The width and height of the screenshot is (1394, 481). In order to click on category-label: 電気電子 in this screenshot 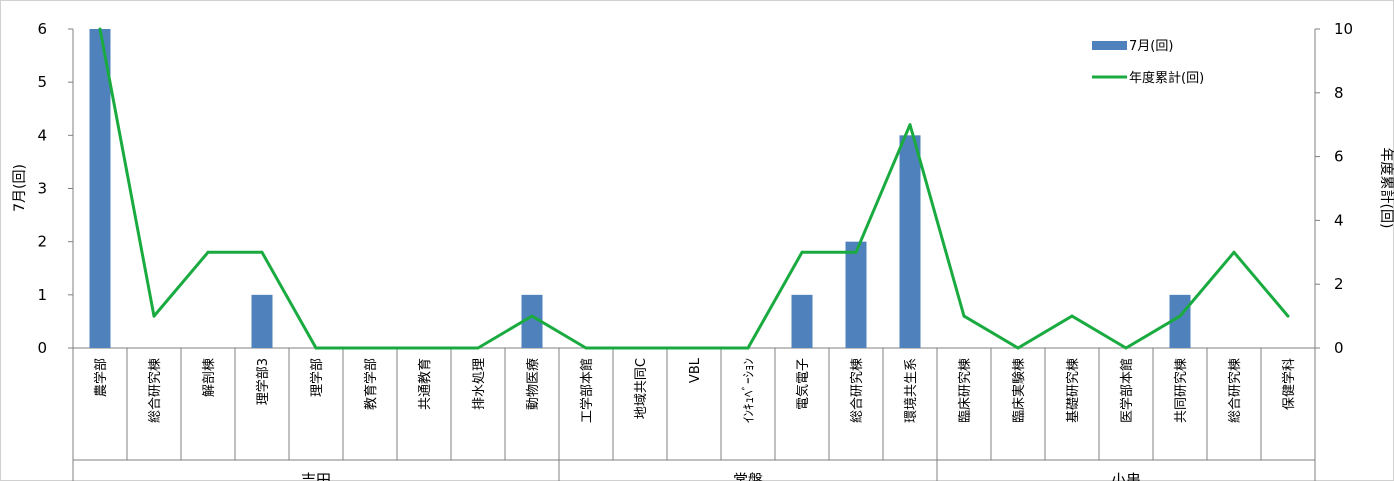, I will do `click(803, 384)`.